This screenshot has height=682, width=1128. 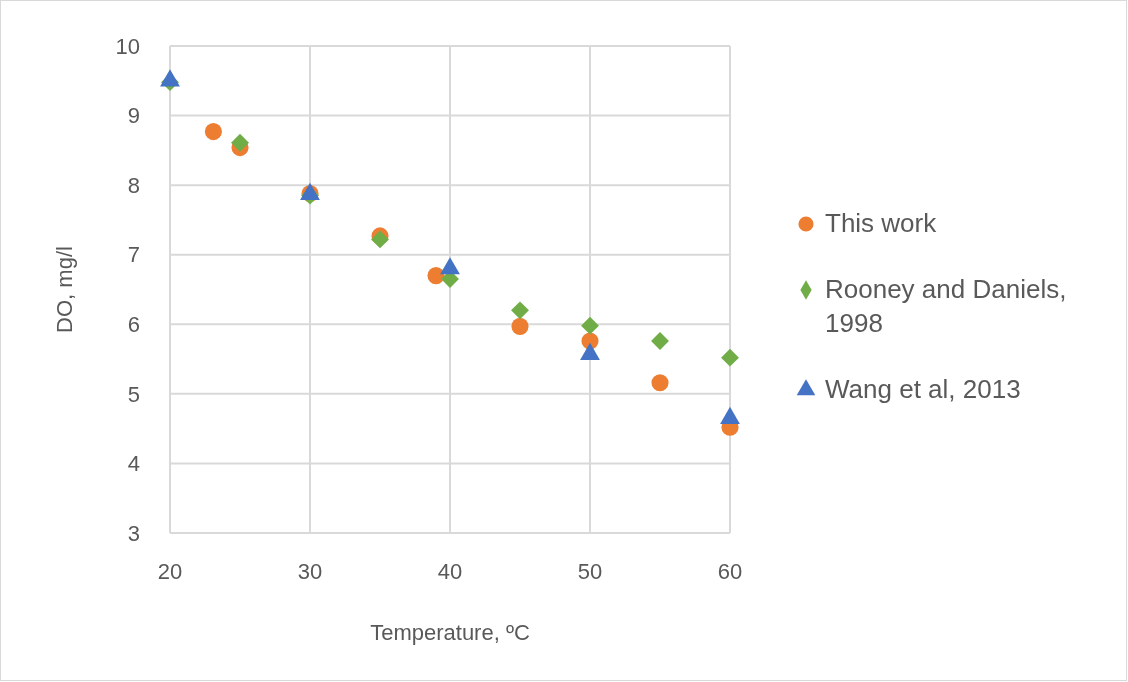 What do you see at coordinates (946, 306) in the screenshot?
I see `legend-label: Rooney and Daniels, 1998` at bounding box center [946, 306].